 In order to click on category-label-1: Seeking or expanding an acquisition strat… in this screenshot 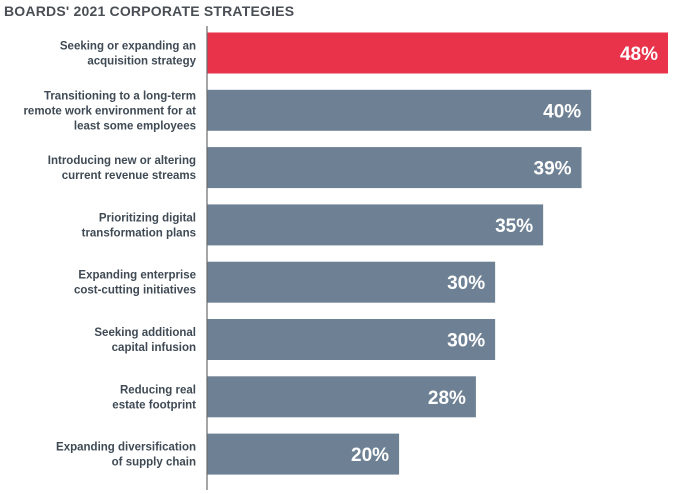, I will do `click(128, 54)`.